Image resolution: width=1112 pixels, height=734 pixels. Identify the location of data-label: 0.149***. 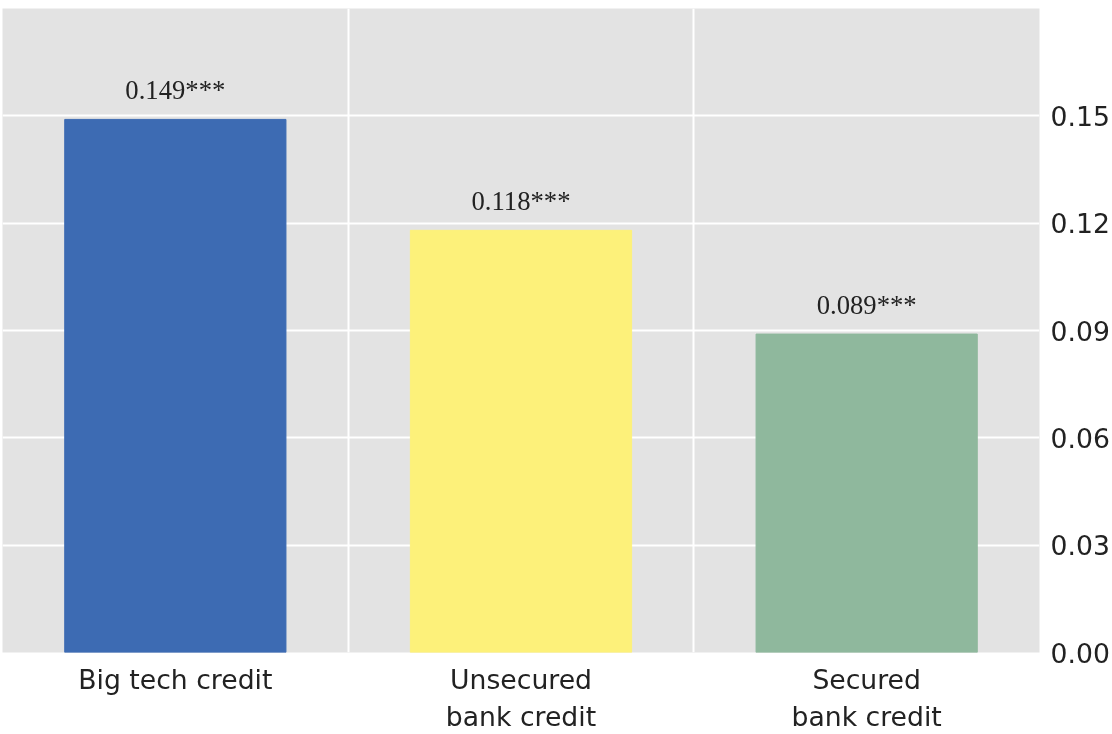
(175, 90).